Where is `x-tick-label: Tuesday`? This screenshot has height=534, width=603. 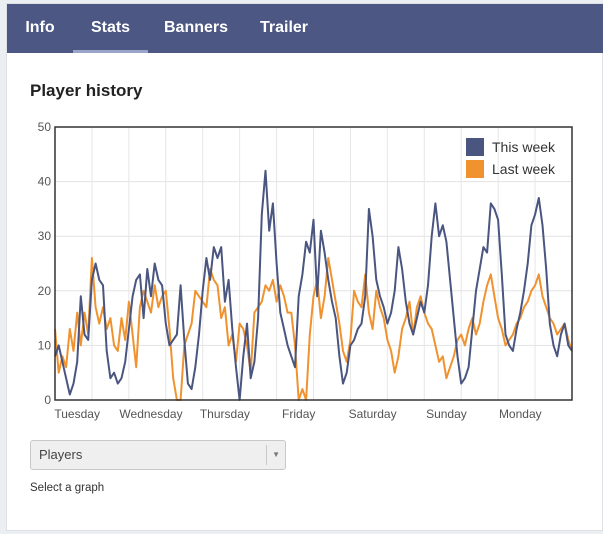
x-tick-label: Tuesday is located at coordinates (77, 414).